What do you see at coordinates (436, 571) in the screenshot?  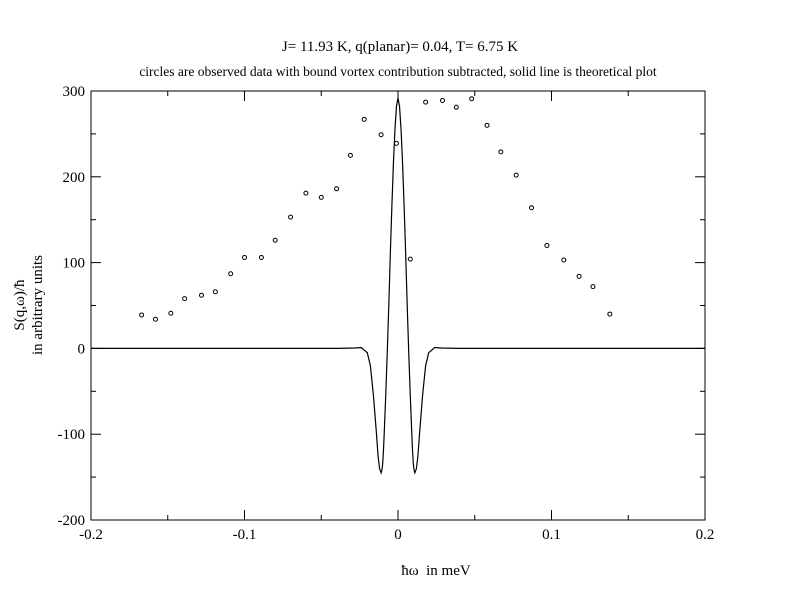 I see `x-axis-label: ħω in meV` at bounding box center [436, 571].